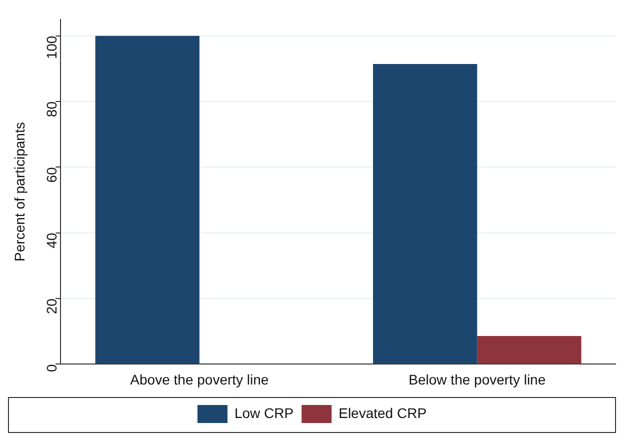 This screenshot has width=624, height=441. I want to click on y-tick-label: 40, so click(51, 240).